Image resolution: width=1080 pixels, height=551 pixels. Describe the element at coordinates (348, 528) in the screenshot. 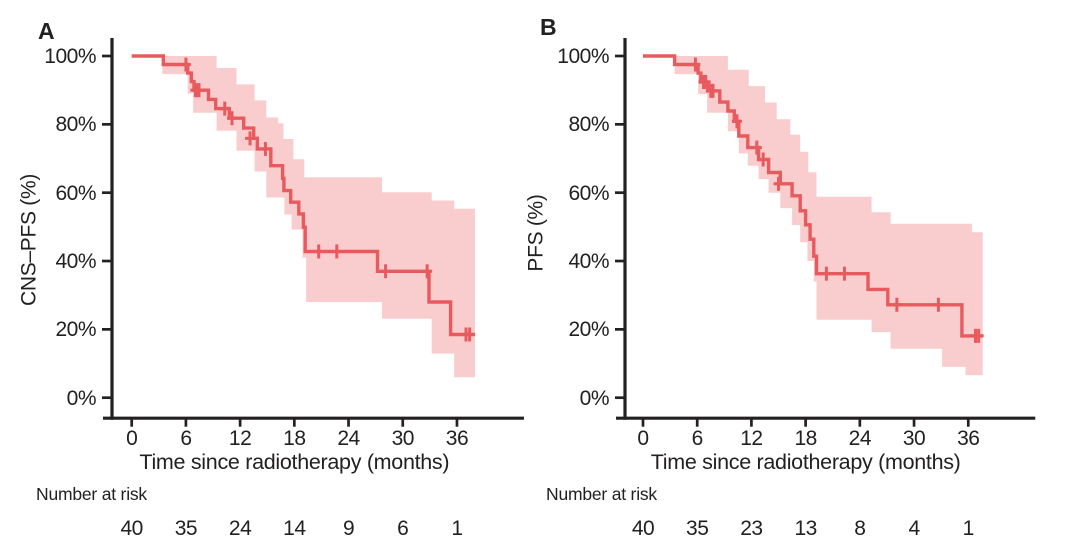

I see `number-at-risk-value: 9` at that location.